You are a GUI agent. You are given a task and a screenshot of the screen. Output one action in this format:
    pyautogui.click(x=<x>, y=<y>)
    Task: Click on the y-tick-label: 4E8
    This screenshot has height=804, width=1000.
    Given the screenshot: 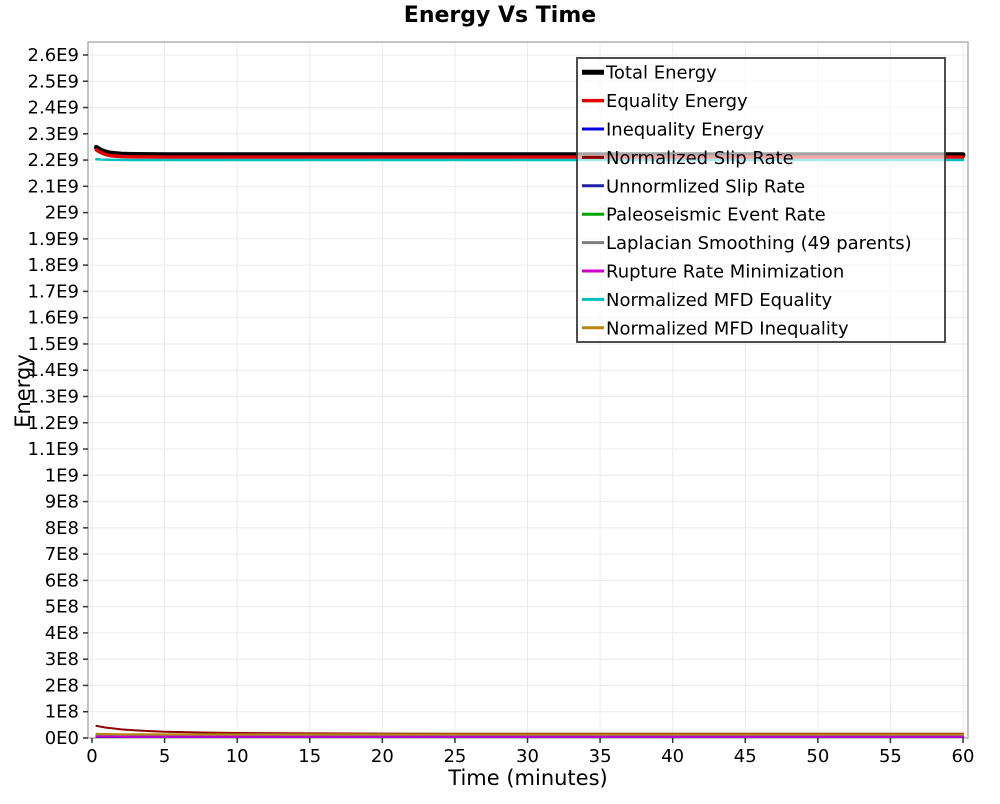 What is the action you would take?
    pyautogui.click(x=62, y=633)
    